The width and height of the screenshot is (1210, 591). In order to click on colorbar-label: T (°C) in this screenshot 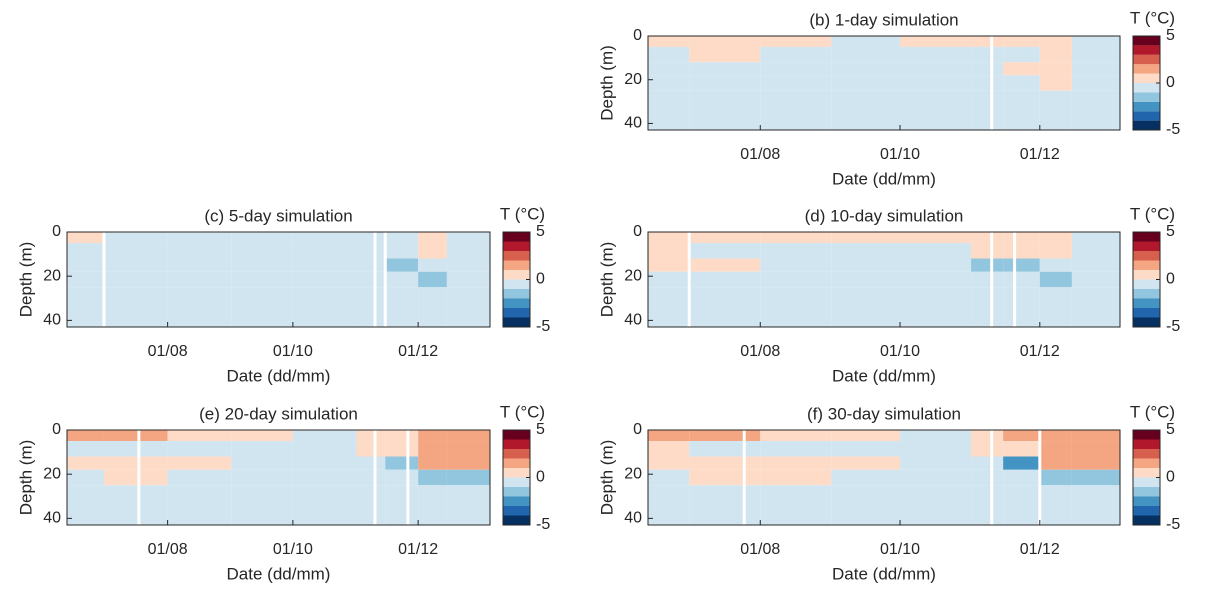, I will do `click(1152, 17)`.